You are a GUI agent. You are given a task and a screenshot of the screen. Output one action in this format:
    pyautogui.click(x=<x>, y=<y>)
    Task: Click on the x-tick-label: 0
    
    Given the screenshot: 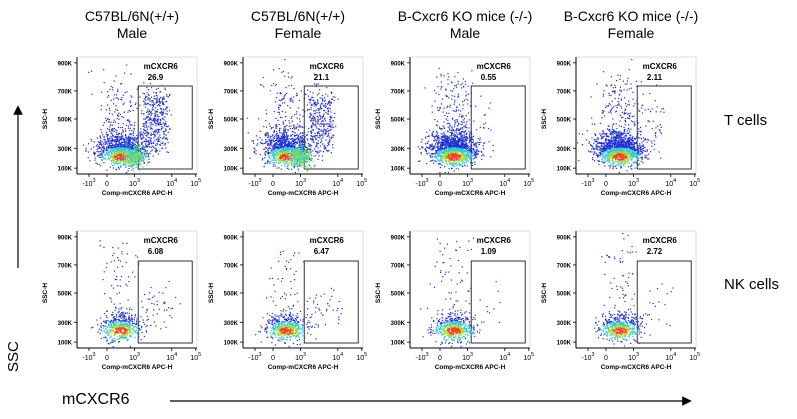 What is the action you would take?
    pyautogui.click(x=273, y=184)
    